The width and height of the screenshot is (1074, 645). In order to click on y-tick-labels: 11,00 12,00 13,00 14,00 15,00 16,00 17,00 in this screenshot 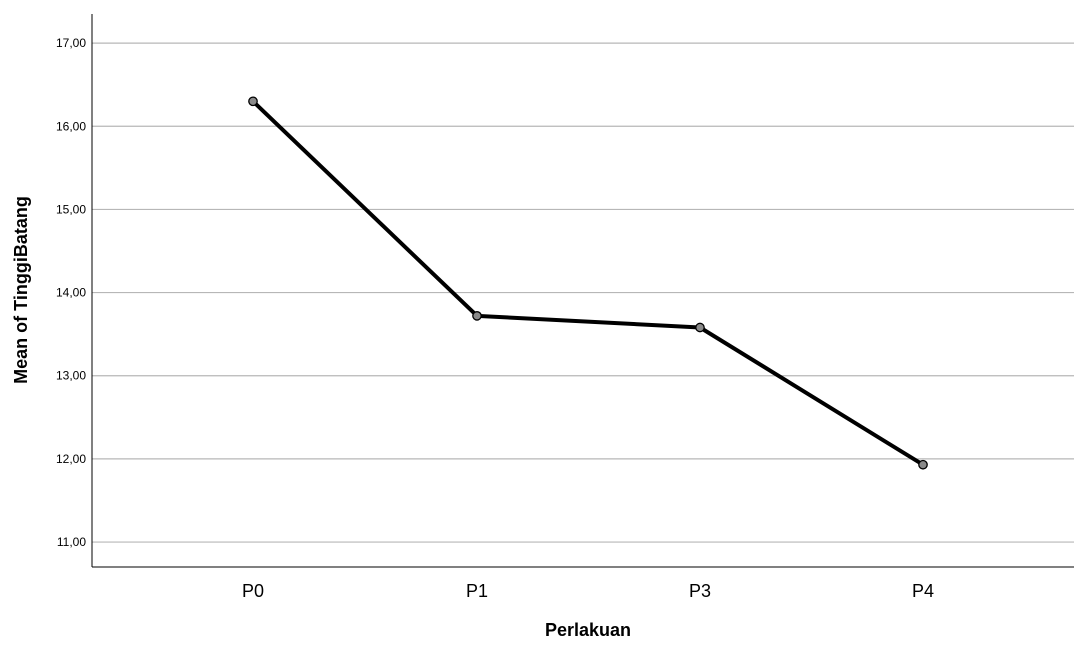, I will do `click(71, 292)`.